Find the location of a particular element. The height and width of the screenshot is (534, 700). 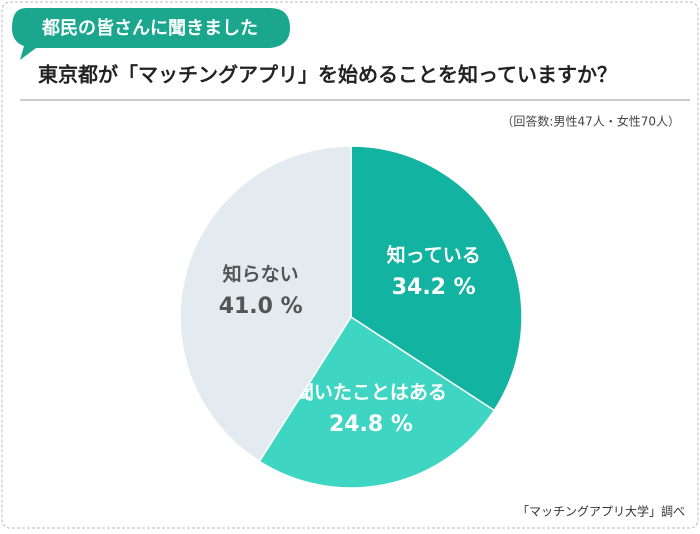

source: 「マッチングアプリ大学」調べ is located at coordinates (601, 511).